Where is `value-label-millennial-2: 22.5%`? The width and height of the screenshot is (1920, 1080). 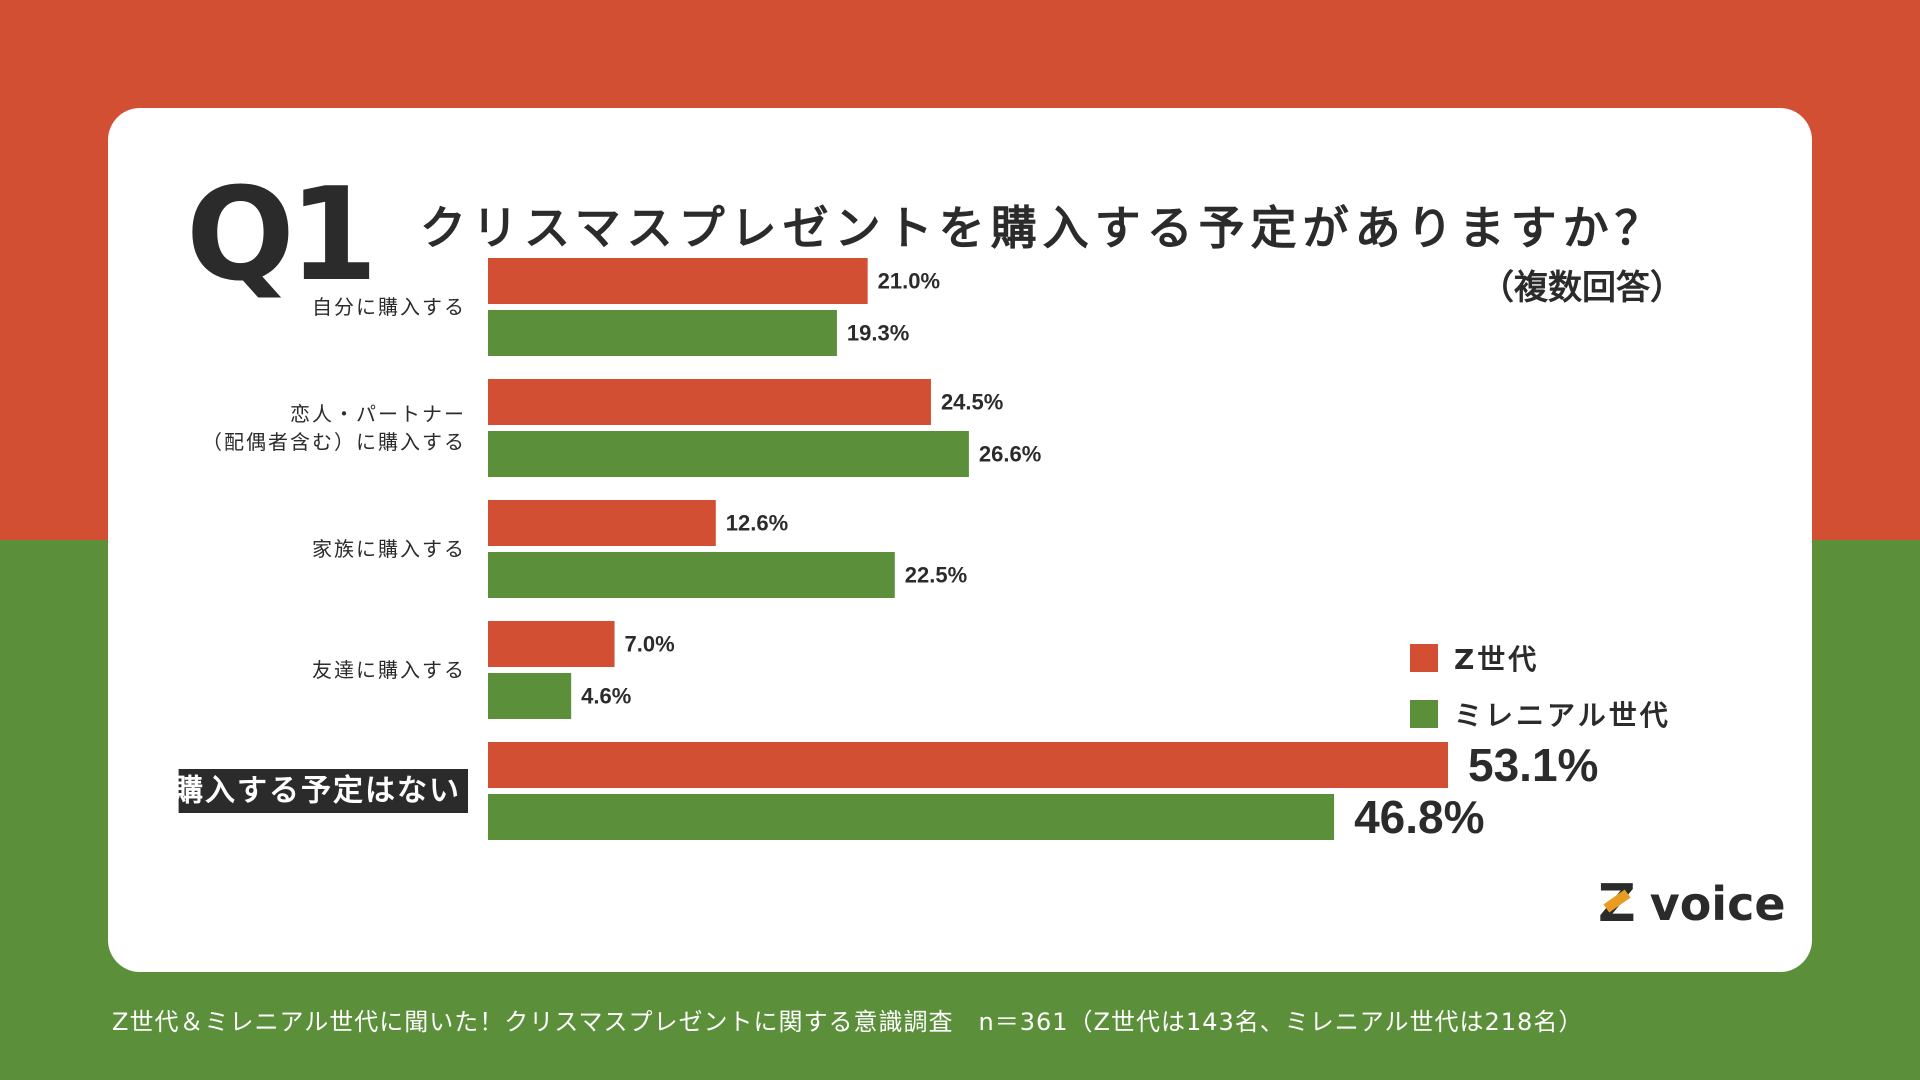 value-label-millennial-2: 22.5% is located at coordinates (936, 575).